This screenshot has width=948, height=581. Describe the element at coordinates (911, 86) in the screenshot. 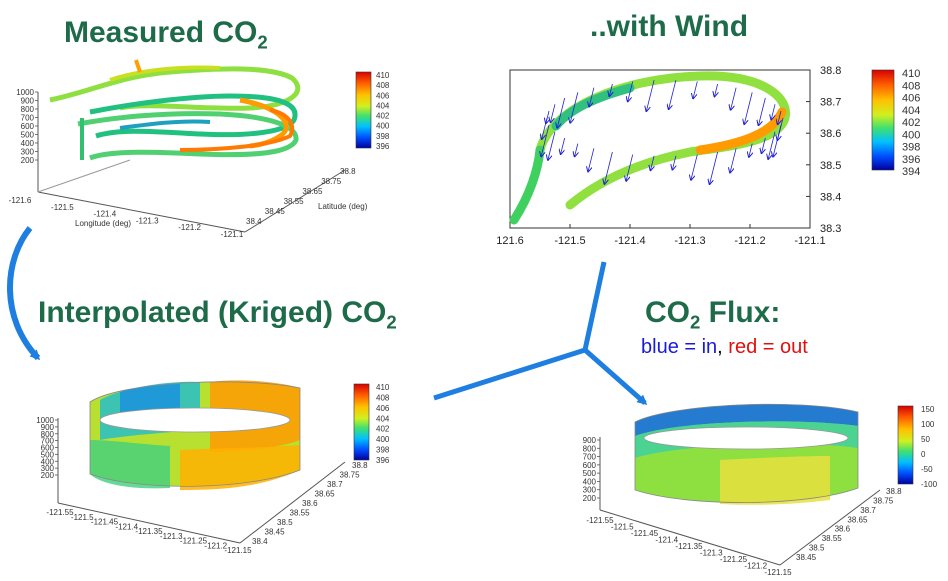

I see `wind-cbar-label-1: 408` at that location.